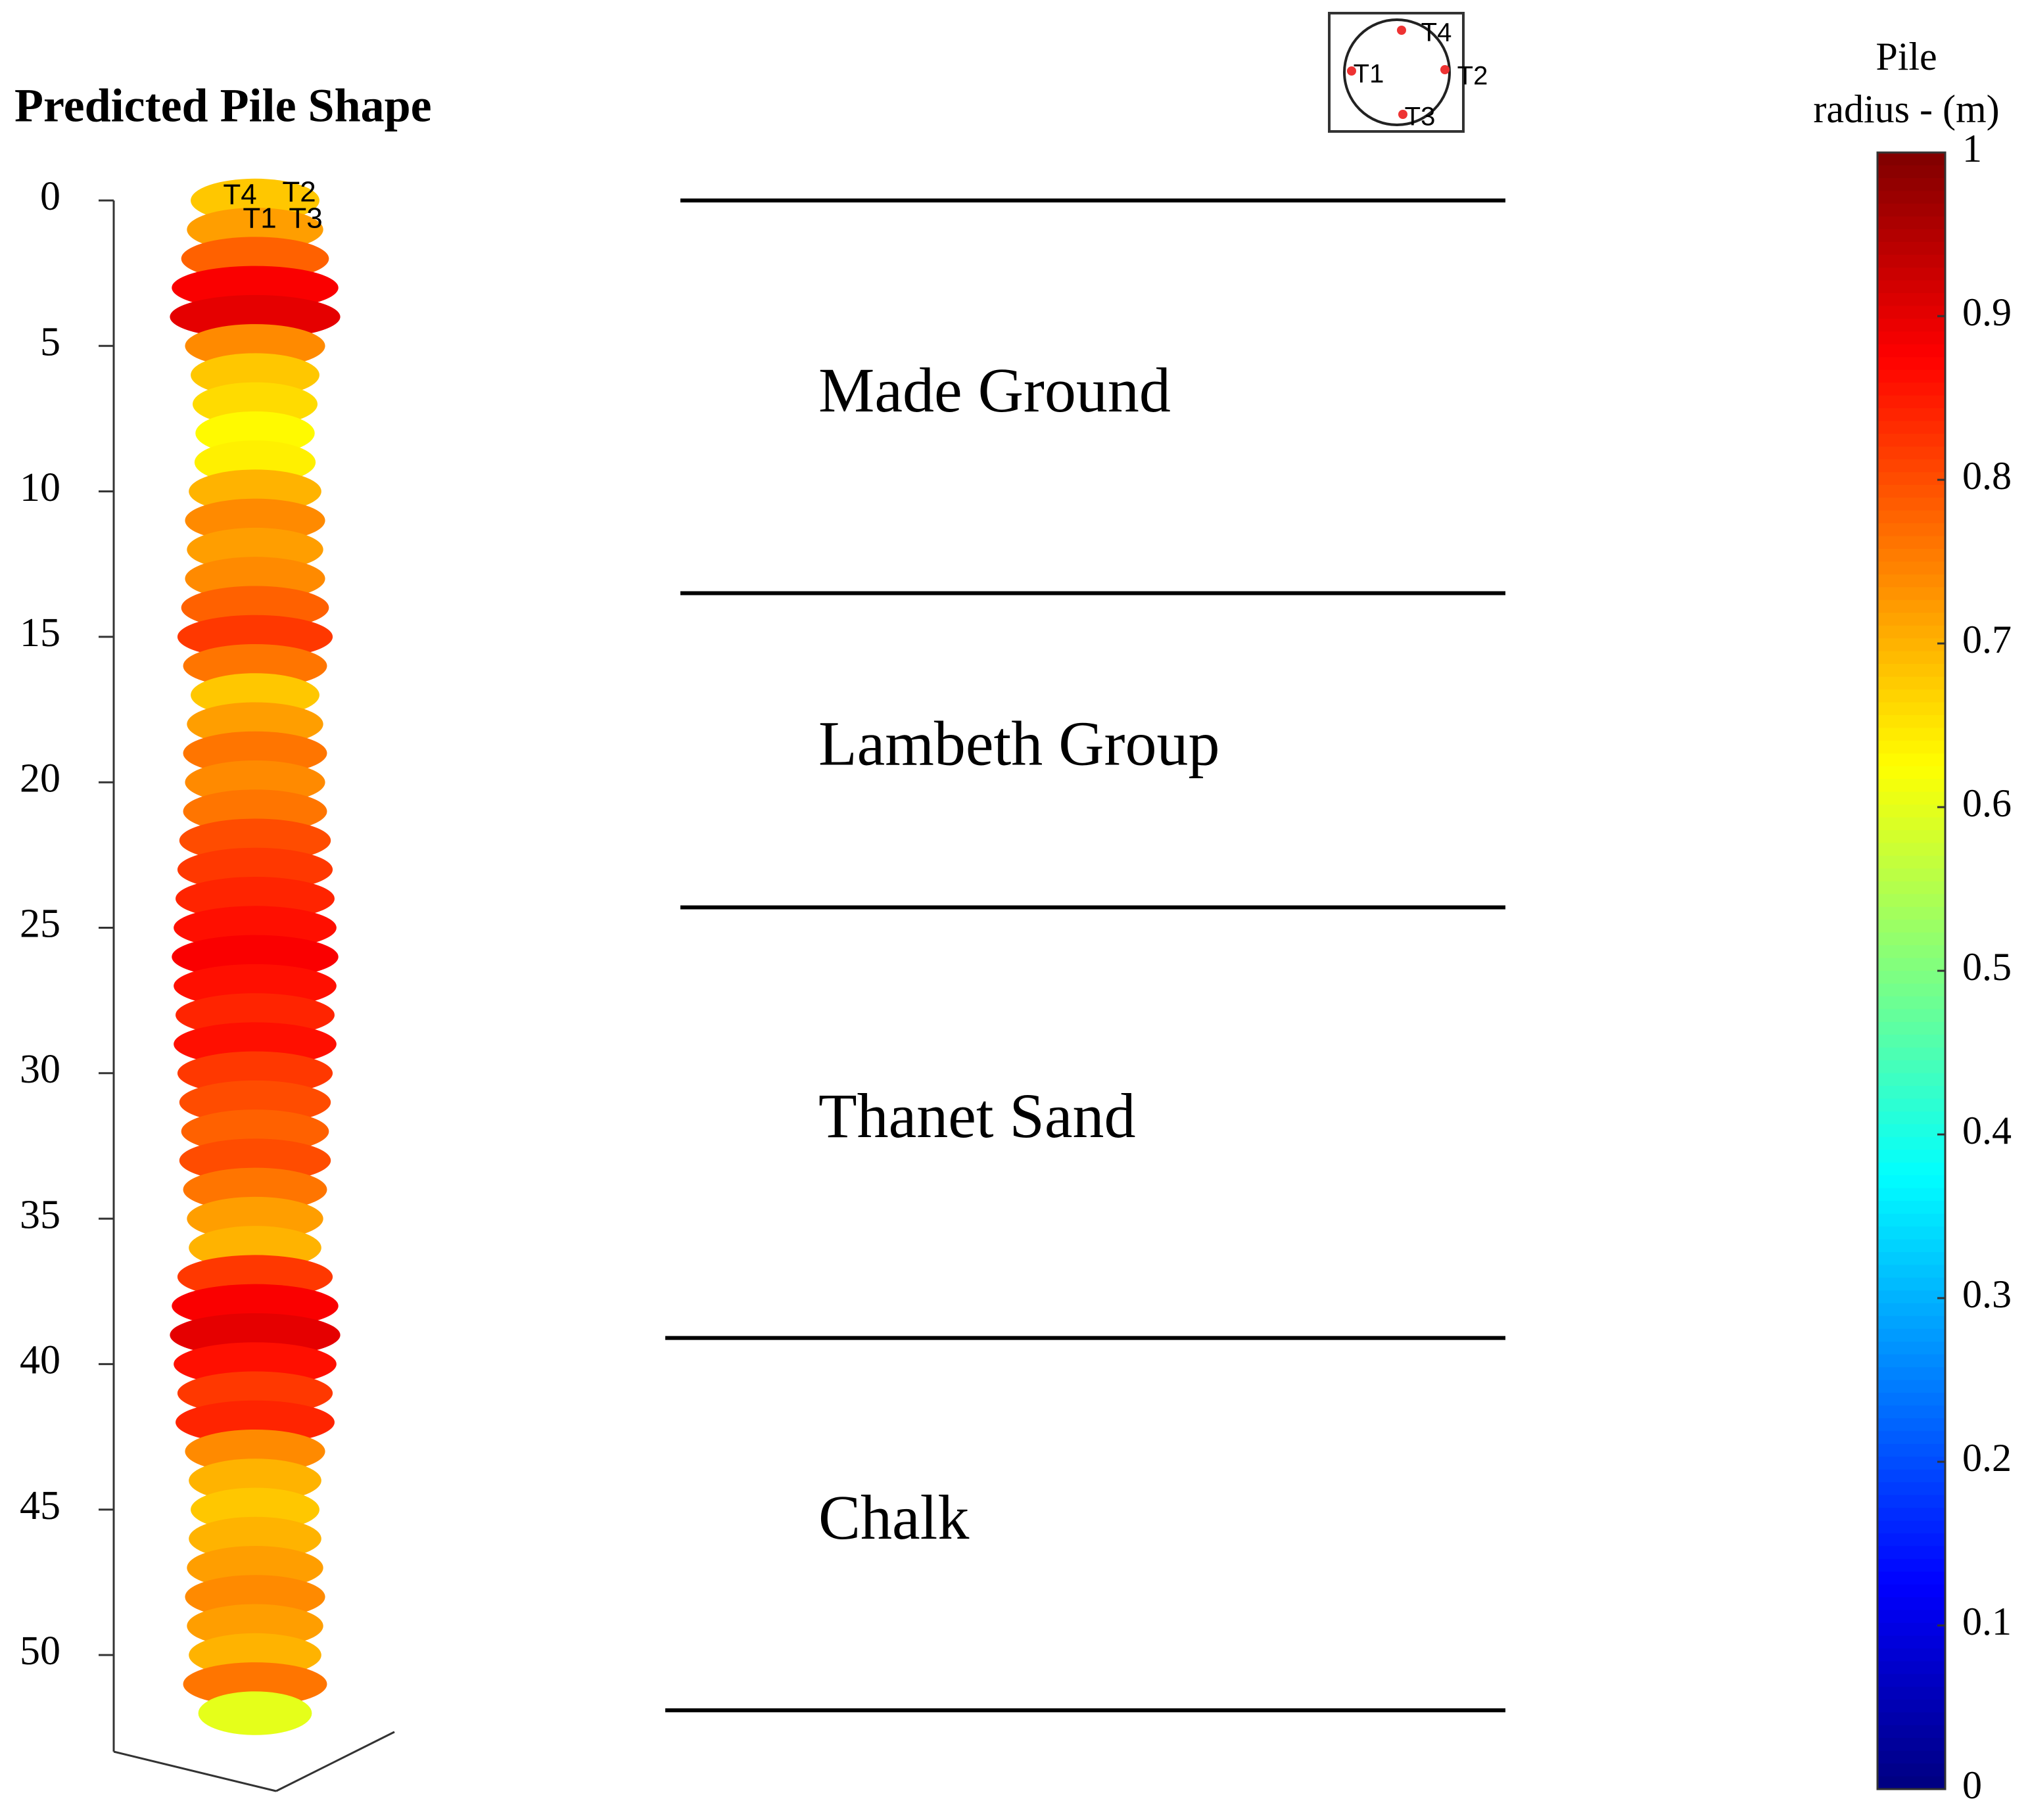  I want to click on colorbar-tick-label: 0.7, so click(1987, 639).